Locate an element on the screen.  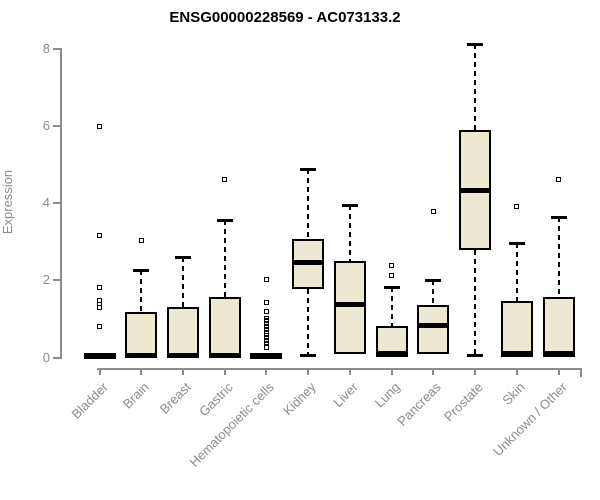
box-unknown-other is located at coordinates (558, 326).